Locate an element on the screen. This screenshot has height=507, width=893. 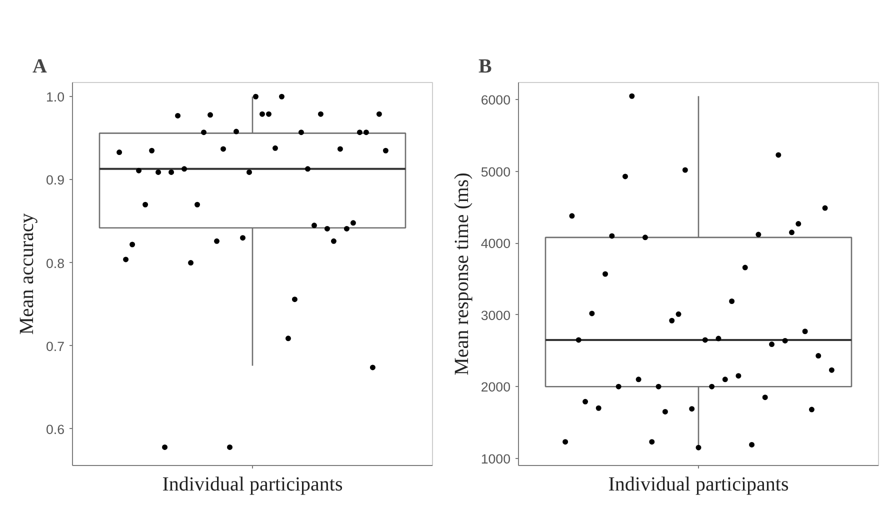
y-tick-label: 3000 is located at coordinates (495, 315).